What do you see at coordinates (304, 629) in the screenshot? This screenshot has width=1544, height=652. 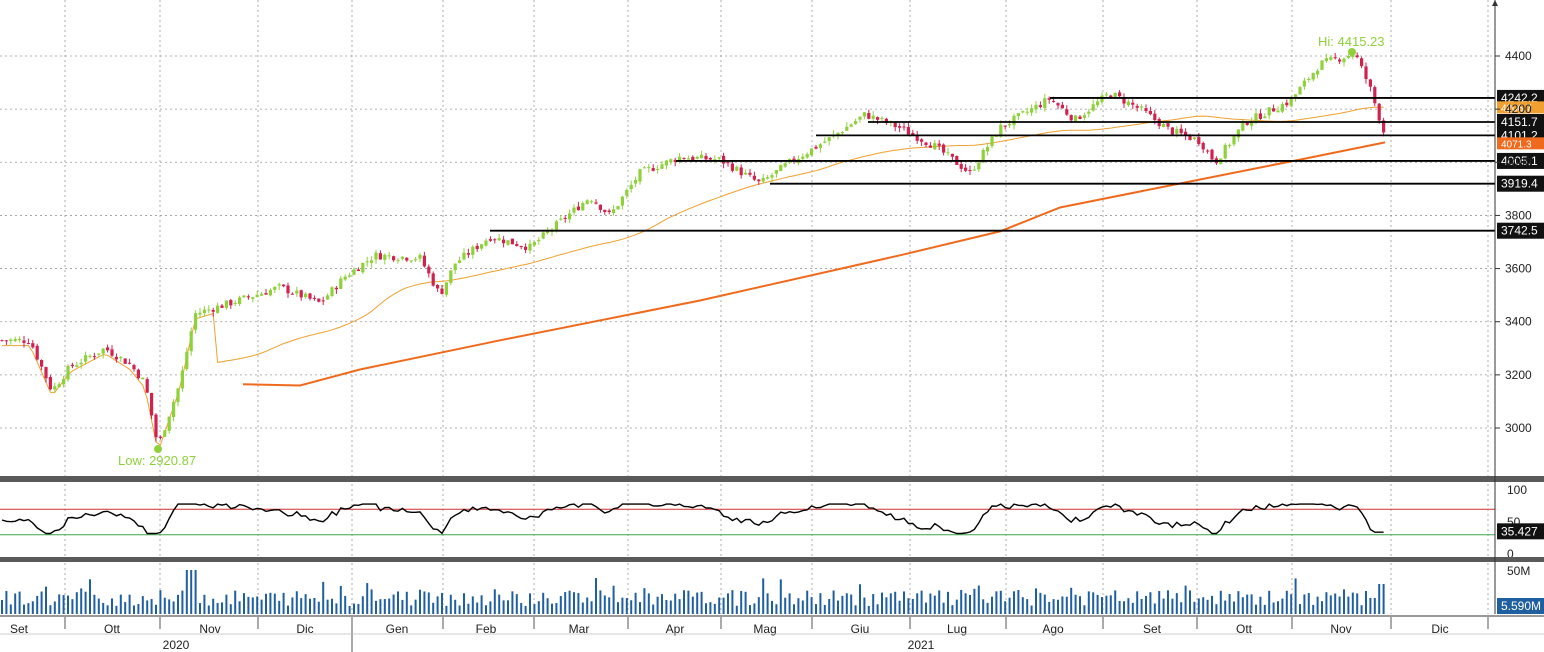 I see `month-label: Dic` at bounding box center [304, 629].